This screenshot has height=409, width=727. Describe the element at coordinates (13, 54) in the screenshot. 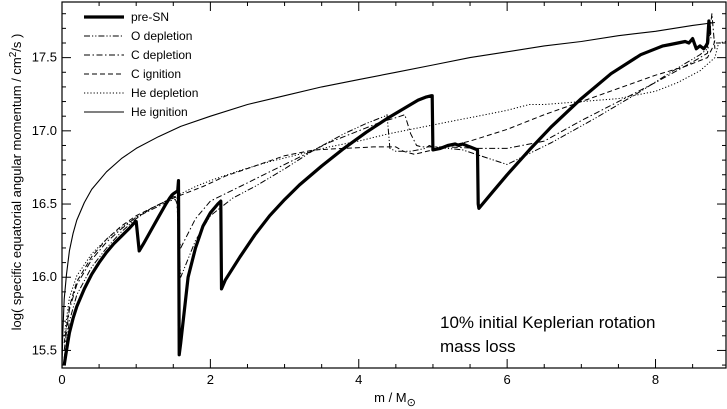

I see `y-axis-title-superscript: 2` at that location.